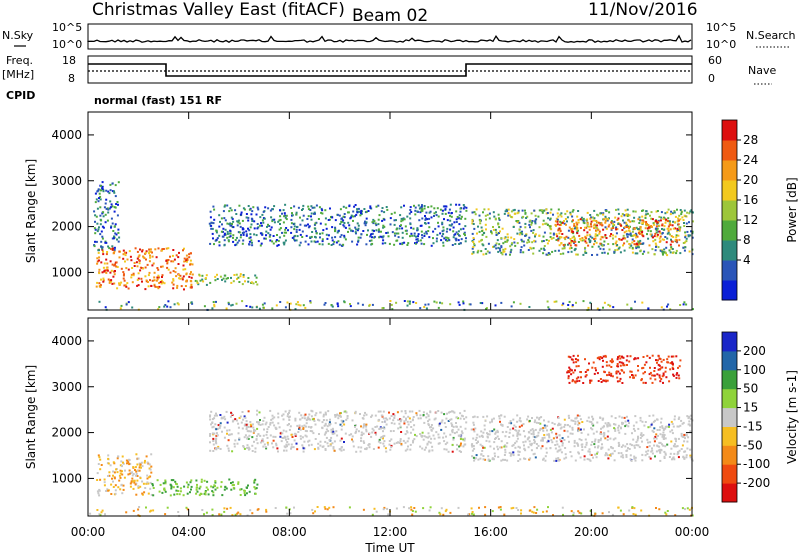  I want to click on colorbar-segment, so click(729, 230).